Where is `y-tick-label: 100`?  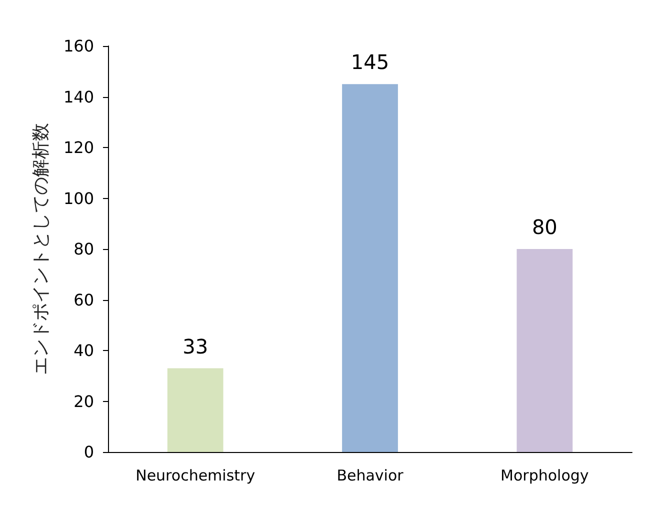
y-tick-label: 100 is located at coordinates (78, 198).